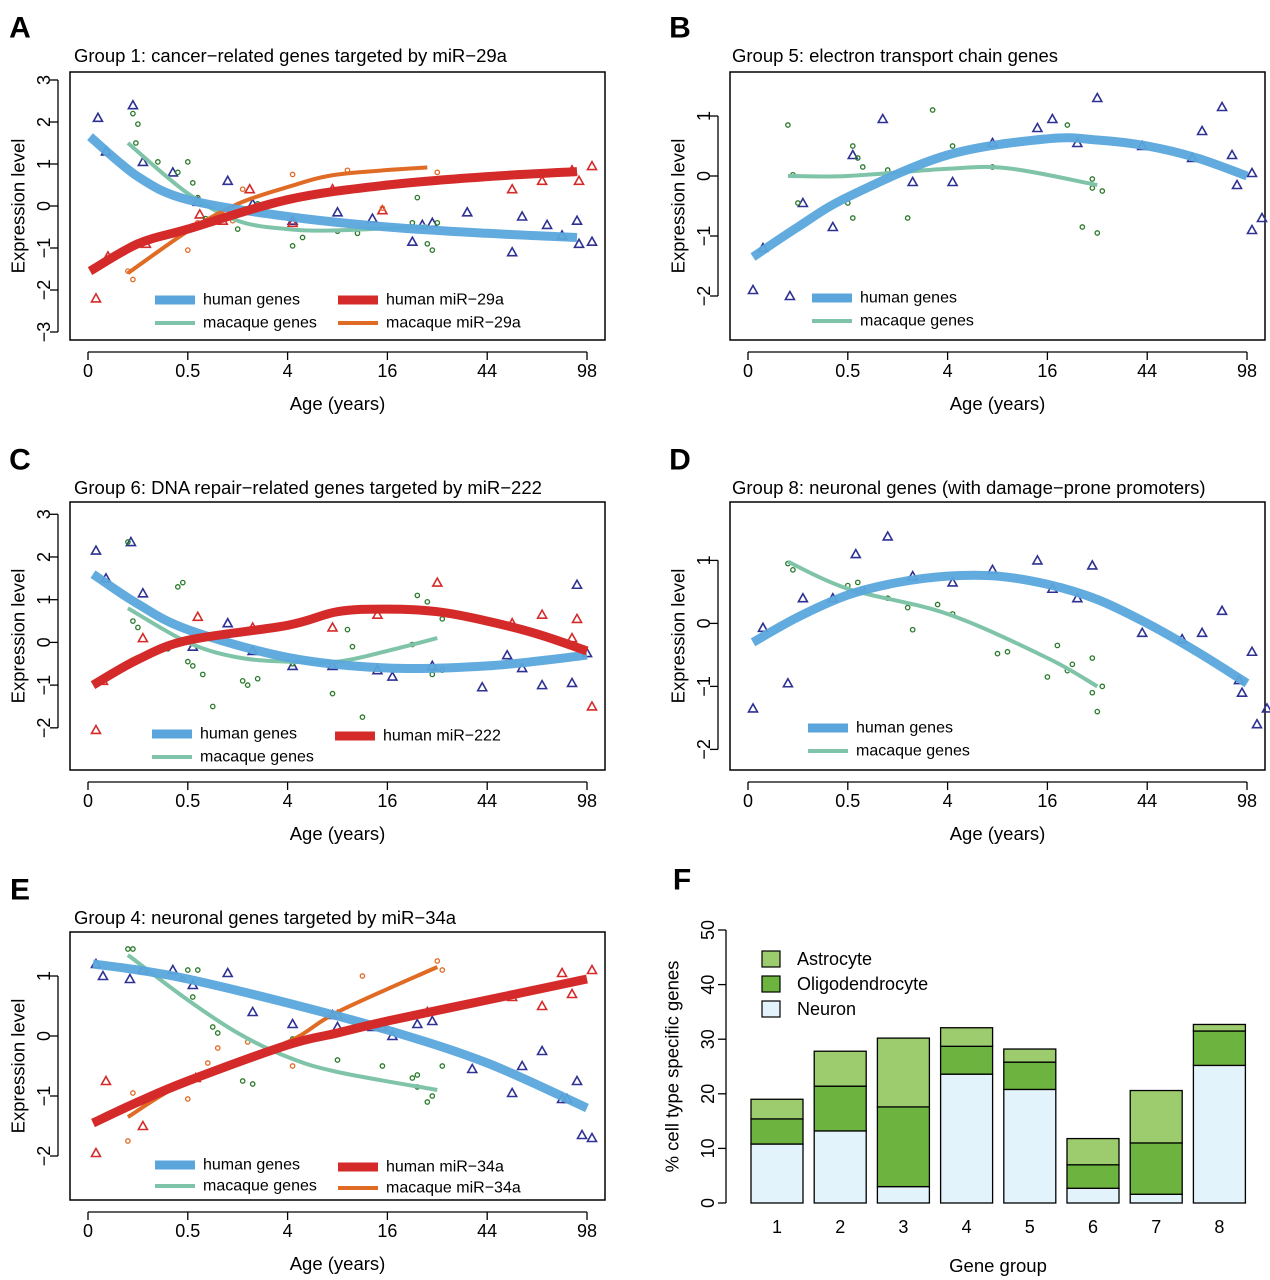  I want to click on x-tick-label: 98, so click(587, 801).